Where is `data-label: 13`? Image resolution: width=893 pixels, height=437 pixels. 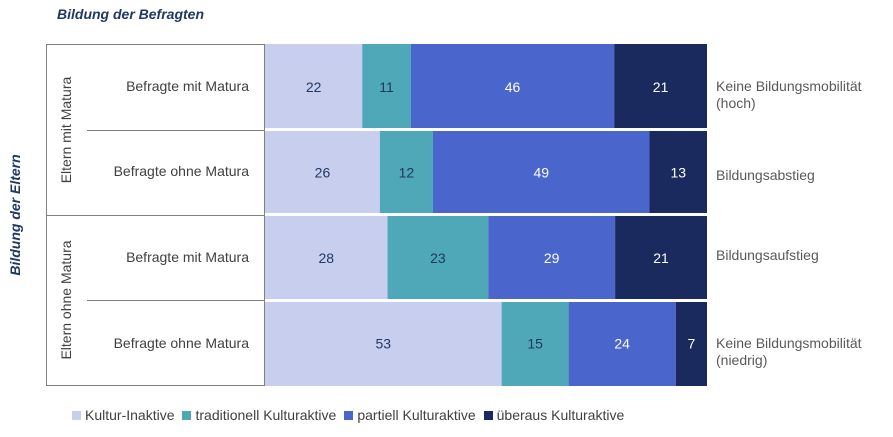 data-label: 13 is located at coordinates (678, 172).